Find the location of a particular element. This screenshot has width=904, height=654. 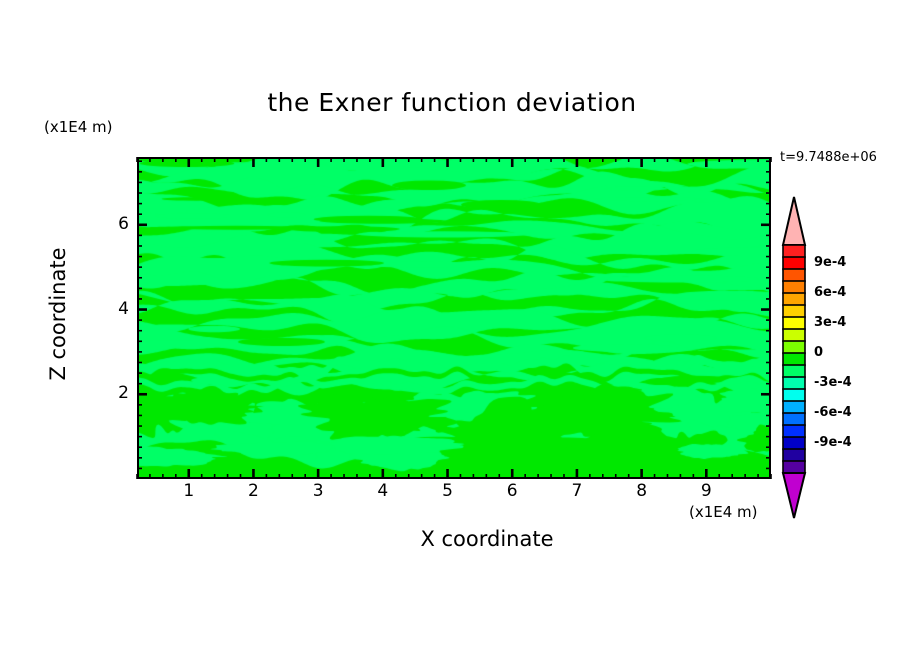

colorbar-label: 6e-4 is located at coordinates (830, 292).